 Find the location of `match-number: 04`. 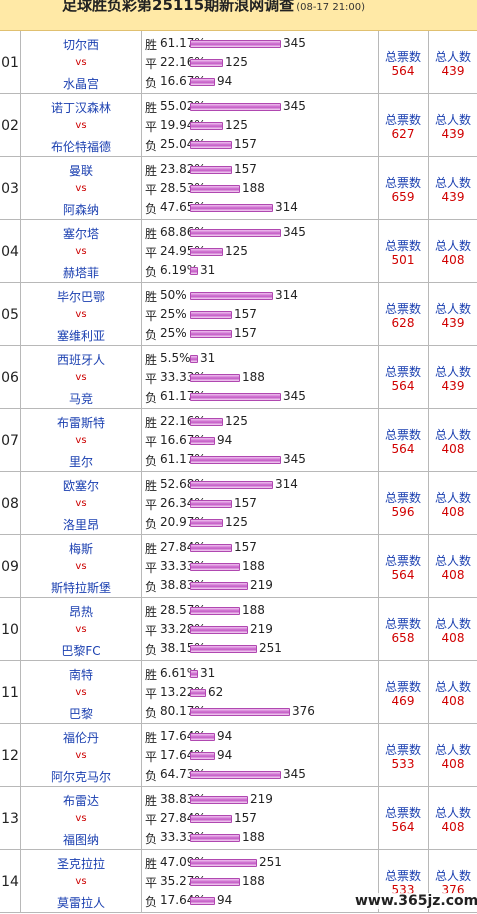

match-number: 04 is located at coordinates (10, 252).